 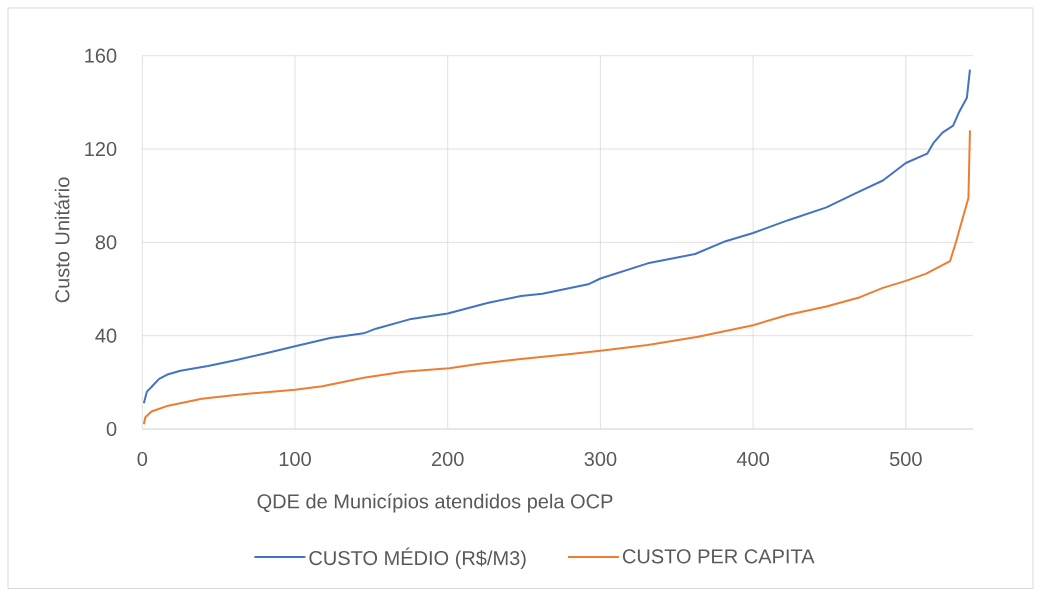 What do you see at coordinates (718, 556) in the screenshot?
I see `legend-label: CUSTO PER CAPITA` at bounding box center [718, 556].